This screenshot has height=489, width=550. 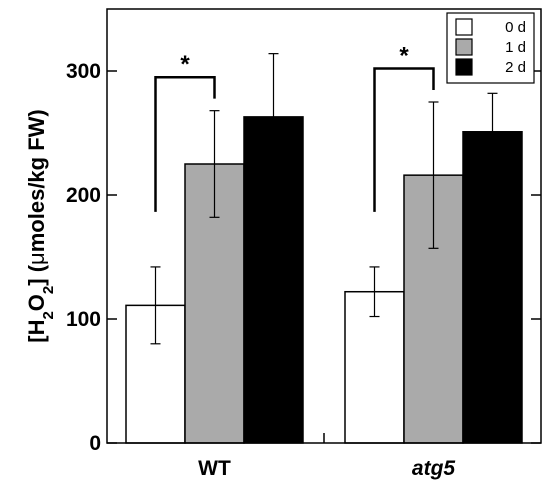 What do you see at coordinates (515, 67) in the screenshot?
I see `legend-label-2d: 2 d` at bounding box center [515, 67].